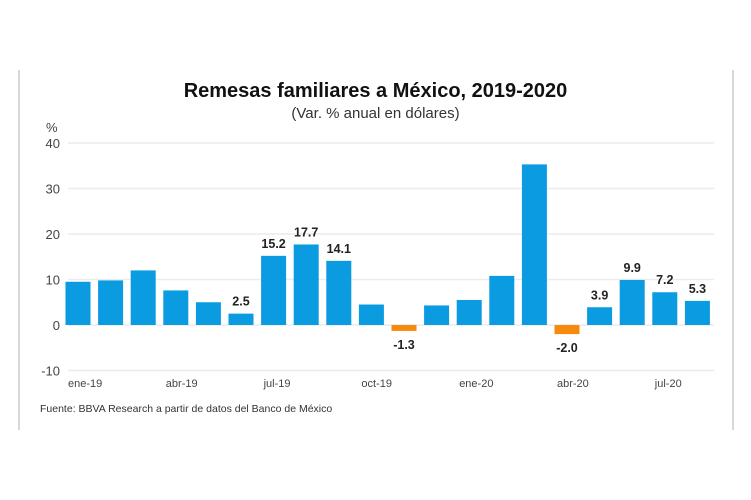  Describe the element at coordinates (240, 302) in the screenshot. I see `data-label: 2.5` at that location.